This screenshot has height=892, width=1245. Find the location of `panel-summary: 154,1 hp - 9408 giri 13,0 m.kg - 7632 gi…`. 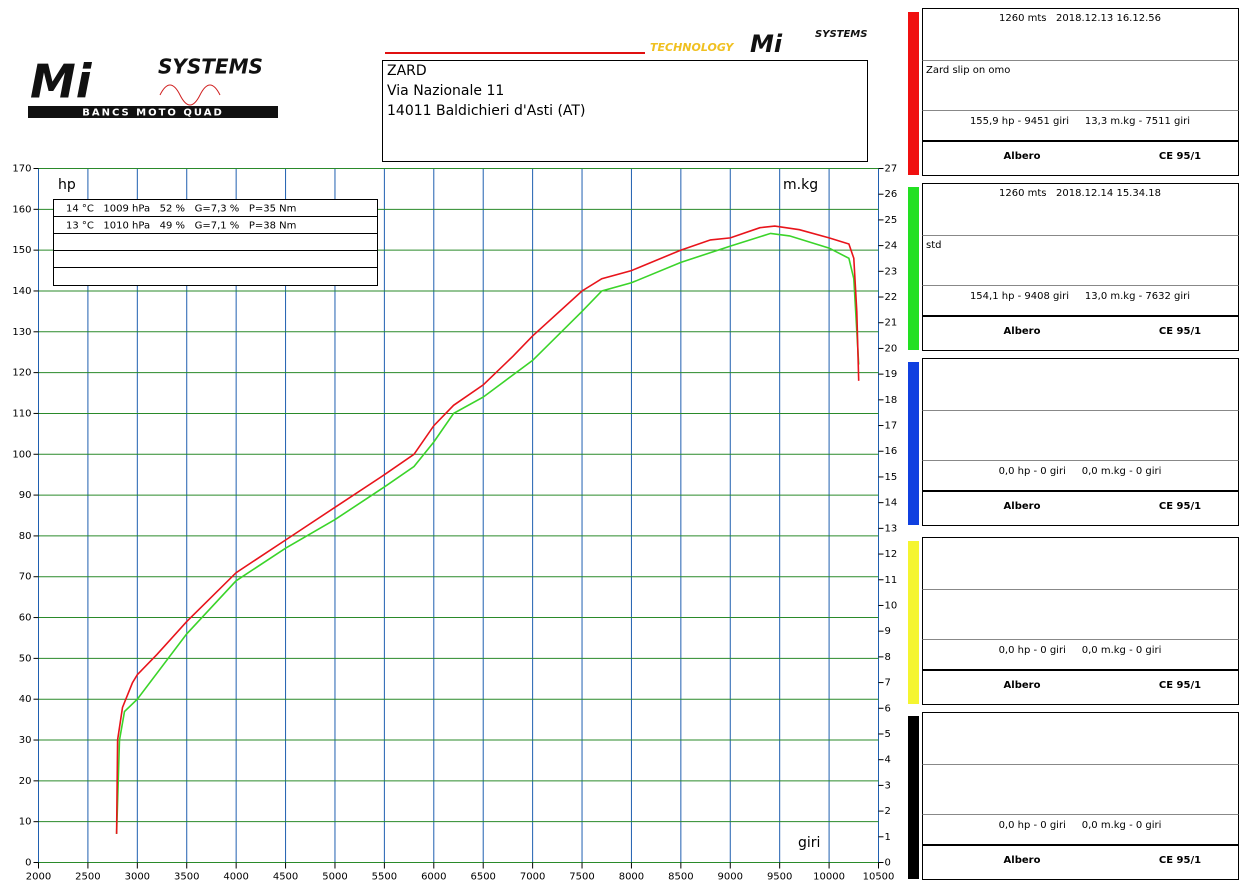

panel-summary: 154,1 hp - 9408 giri 13,0 m.kg - 7632 gi… is located at coordinates (1080, 296).